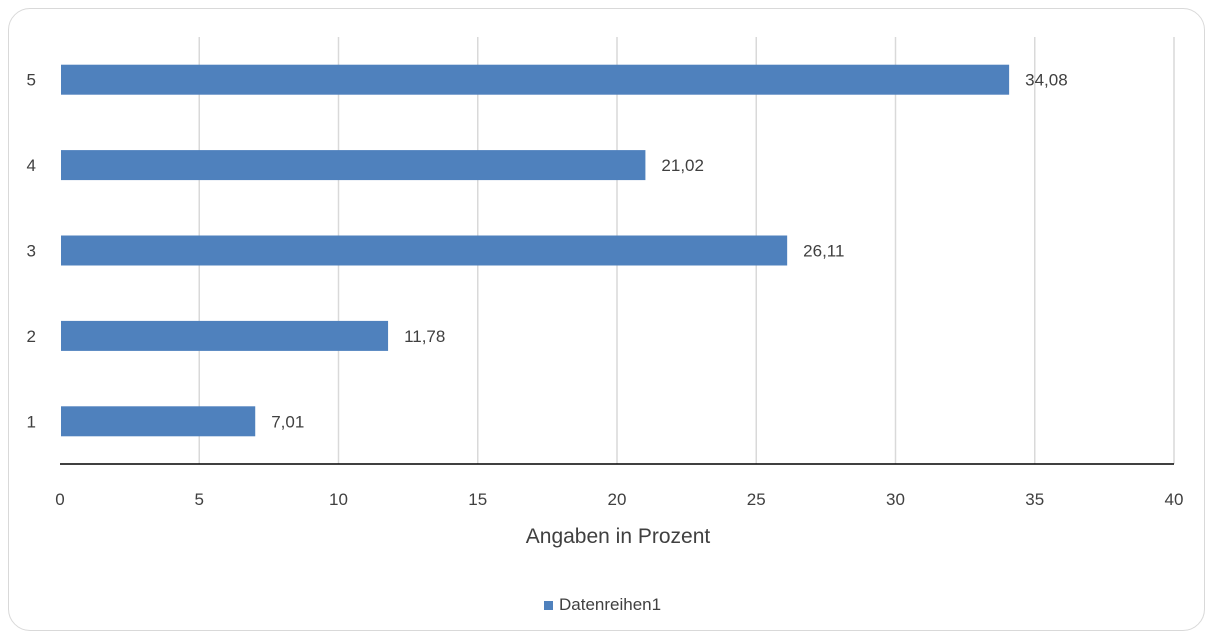 The height and width of the screenshot is (639, 1213). I want to click on x-tick-label: 35, so click(1034, 499).